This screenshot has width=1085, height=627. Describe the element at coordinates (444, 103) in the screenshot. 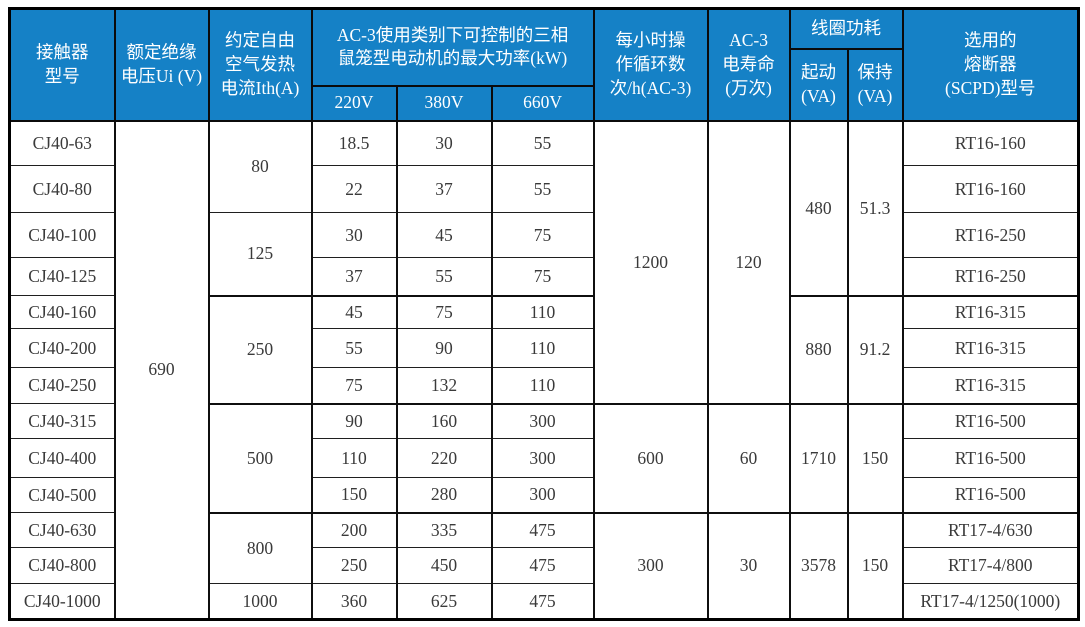

I see `header-380v: 380V` at that location.